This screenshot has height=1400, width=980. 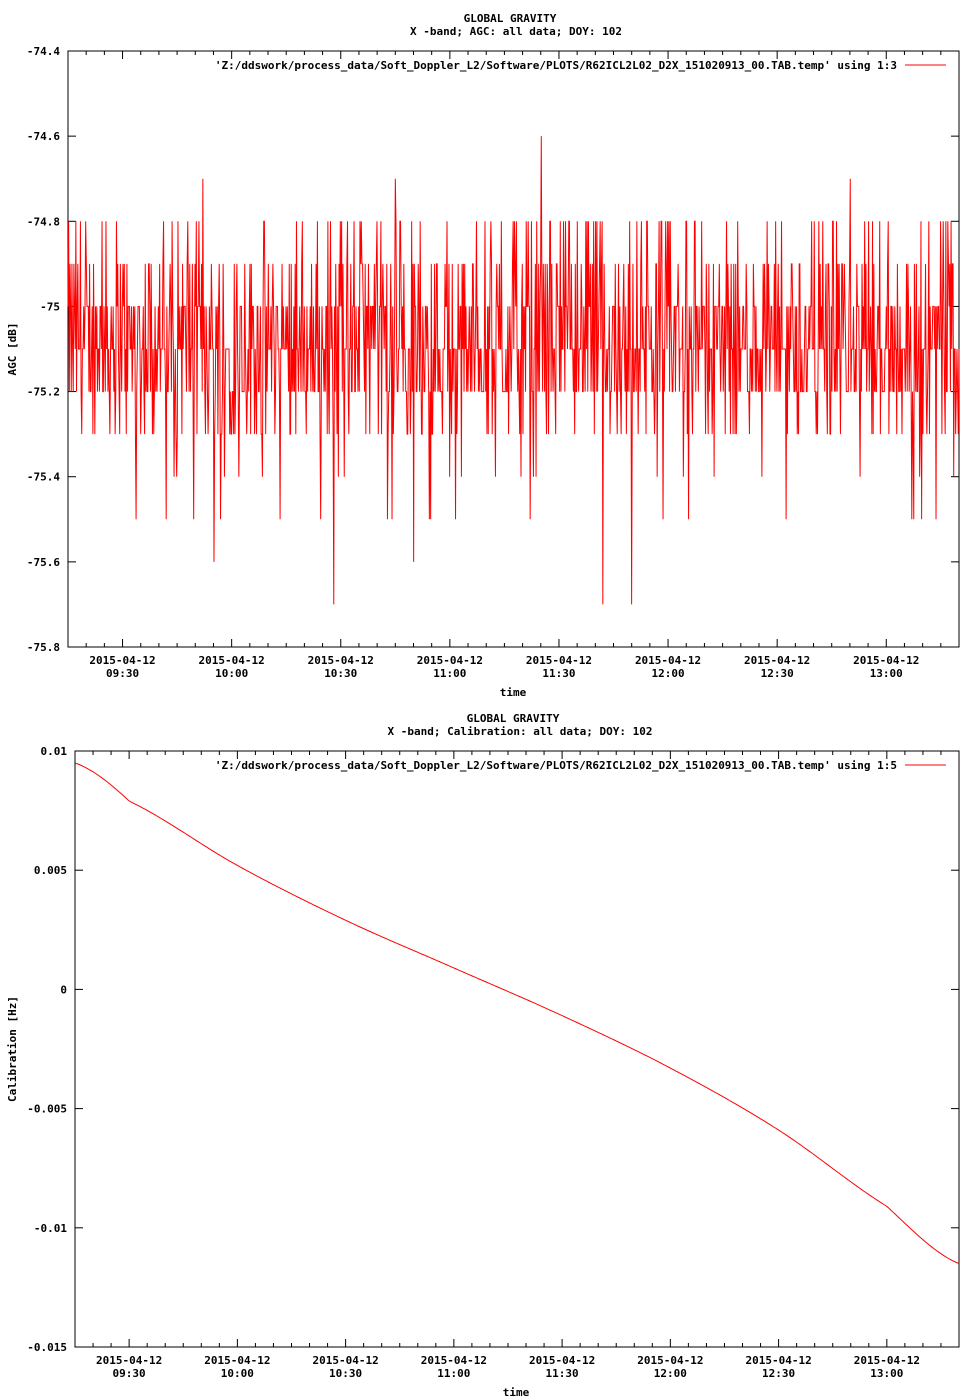 I want to click on agc-y-tick-label: -75.8, so click(x=43, y=647).